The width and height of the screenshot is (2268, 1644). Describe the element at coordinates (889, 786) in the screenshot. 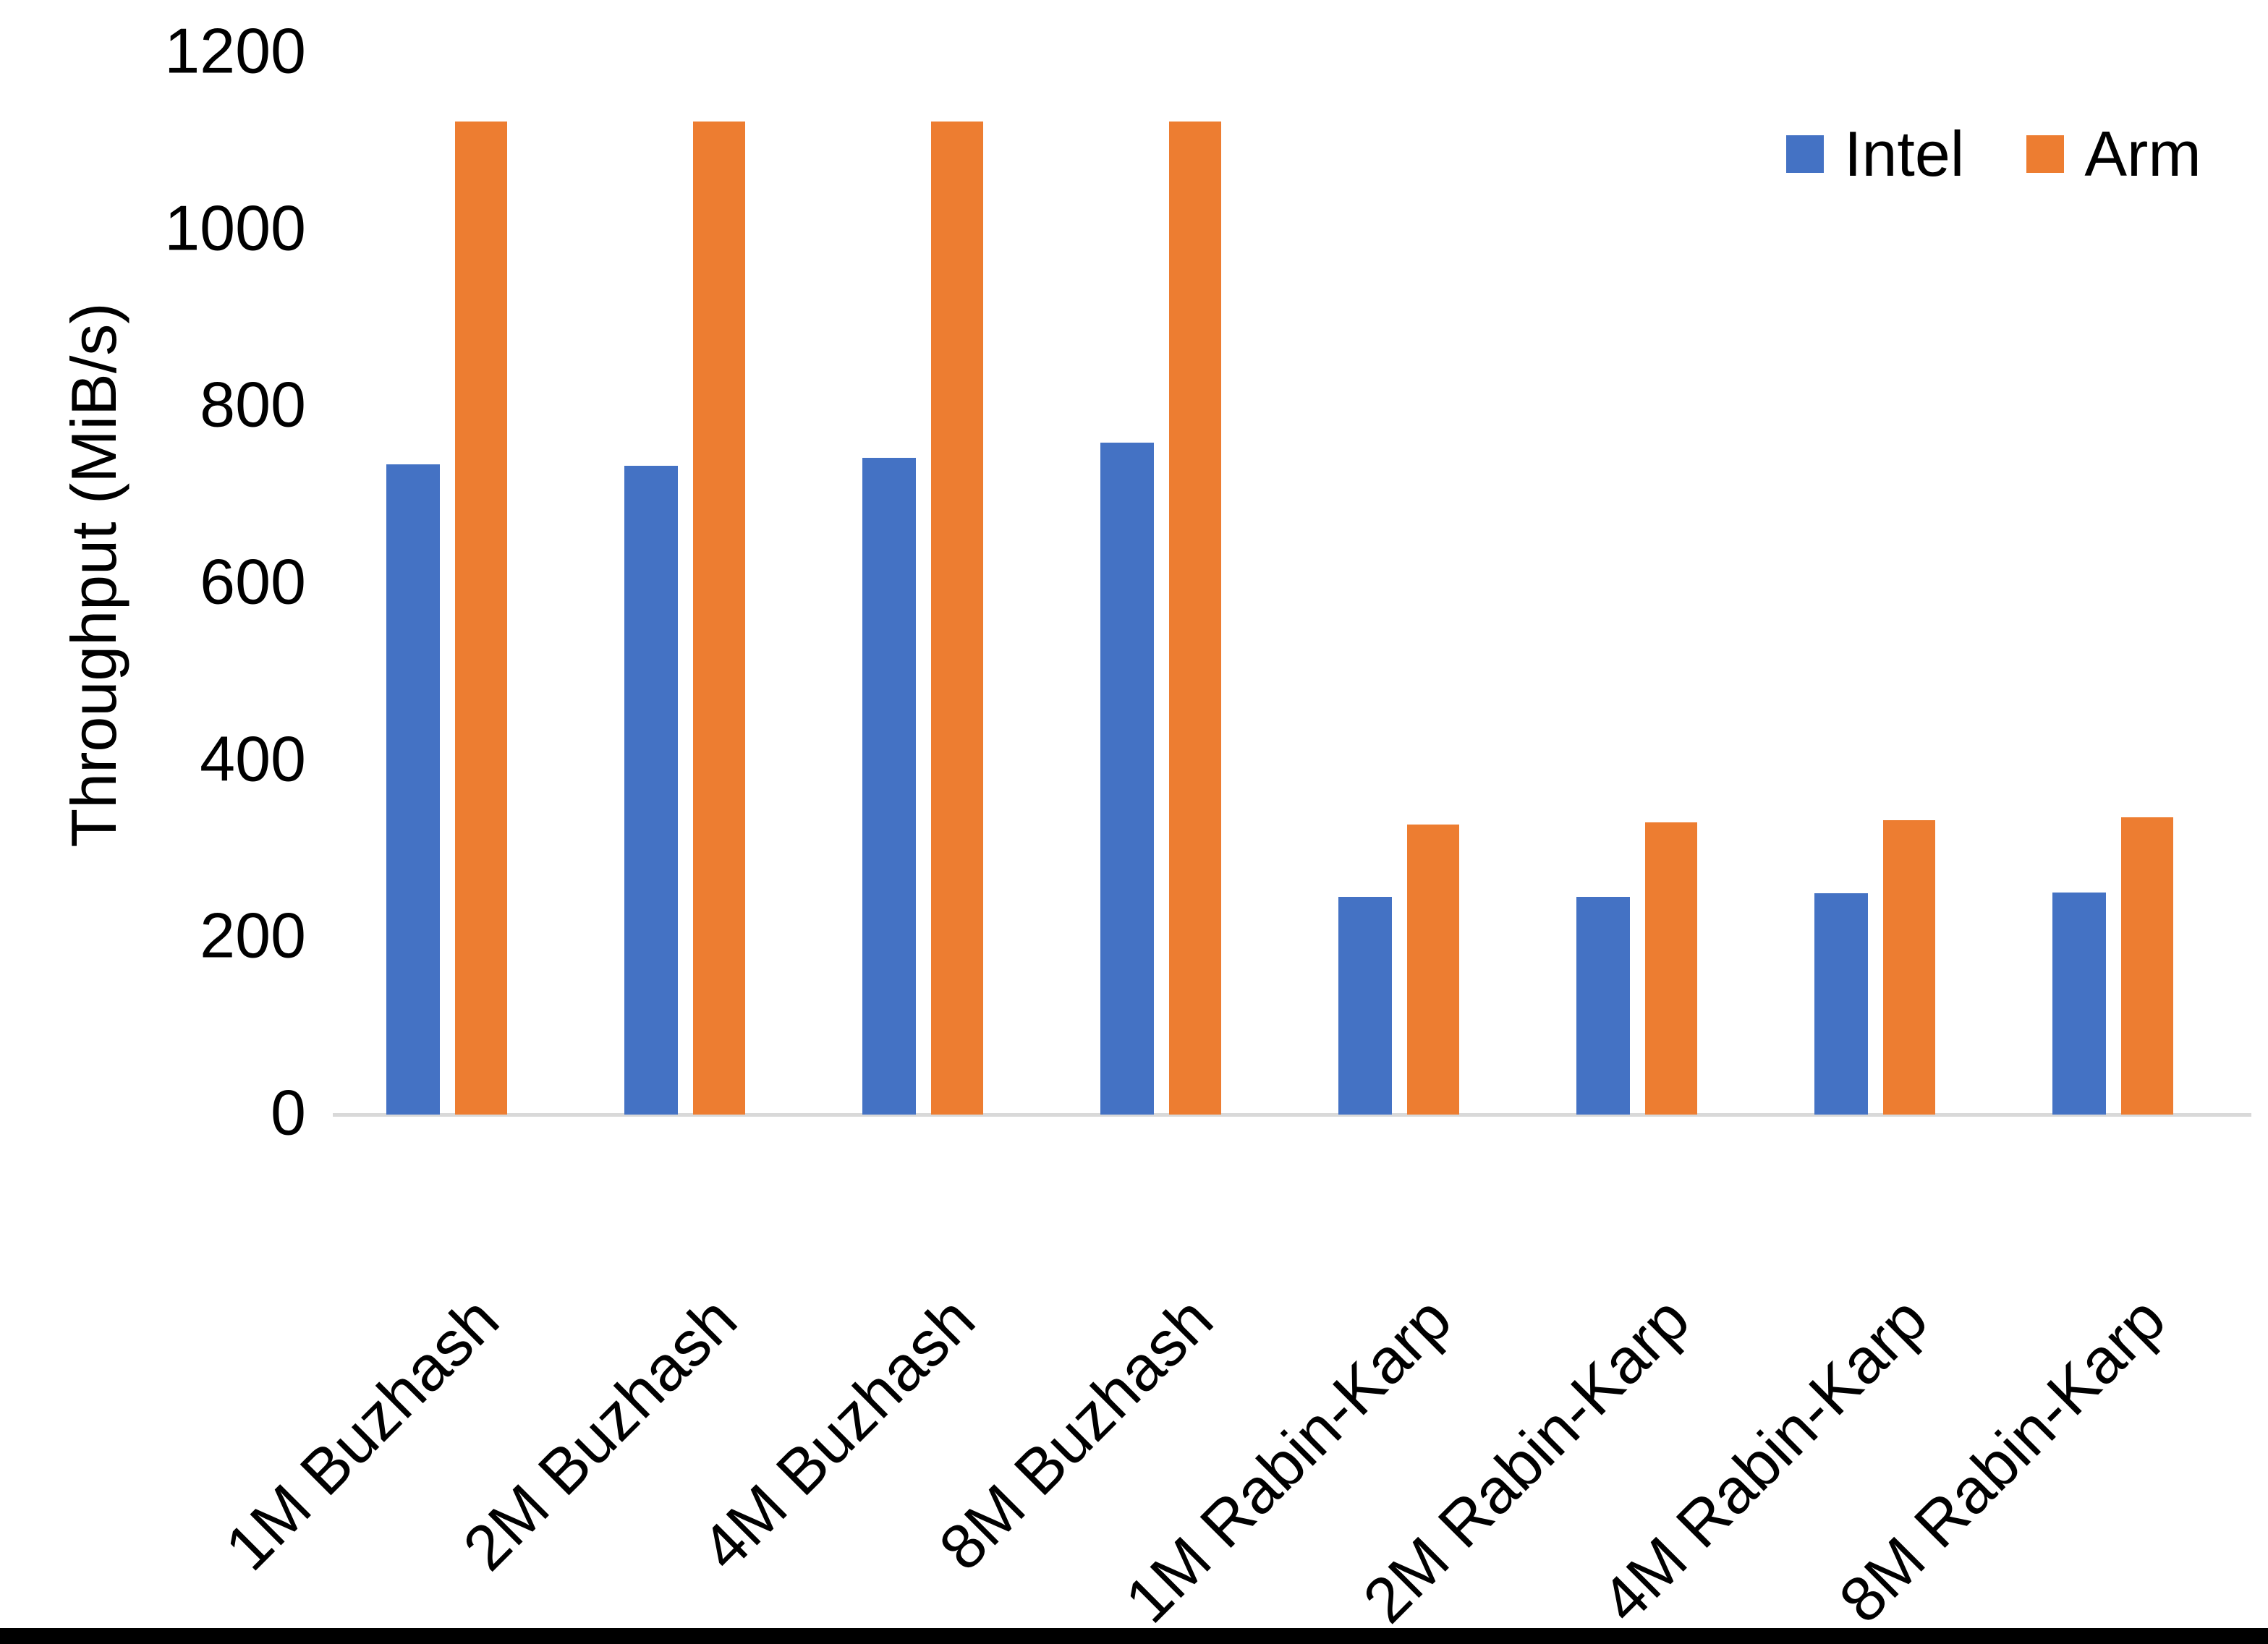

I see `bar-intel-4m-buzhash` at that location.